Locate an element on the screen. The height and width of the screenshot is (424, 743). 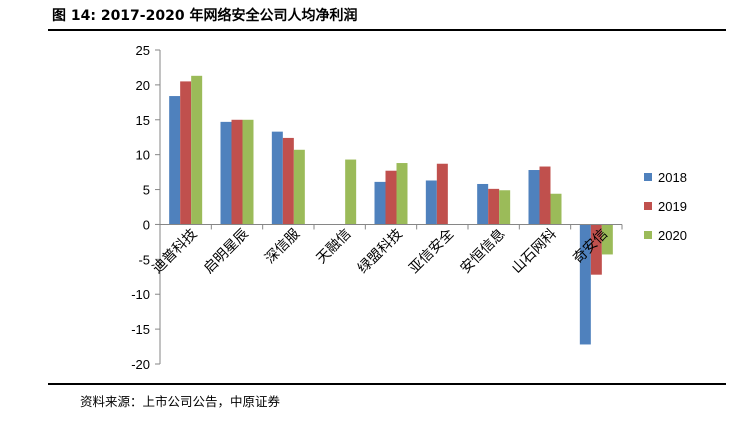
x-category-label: 深信服 is located at coordinates (282, 246).